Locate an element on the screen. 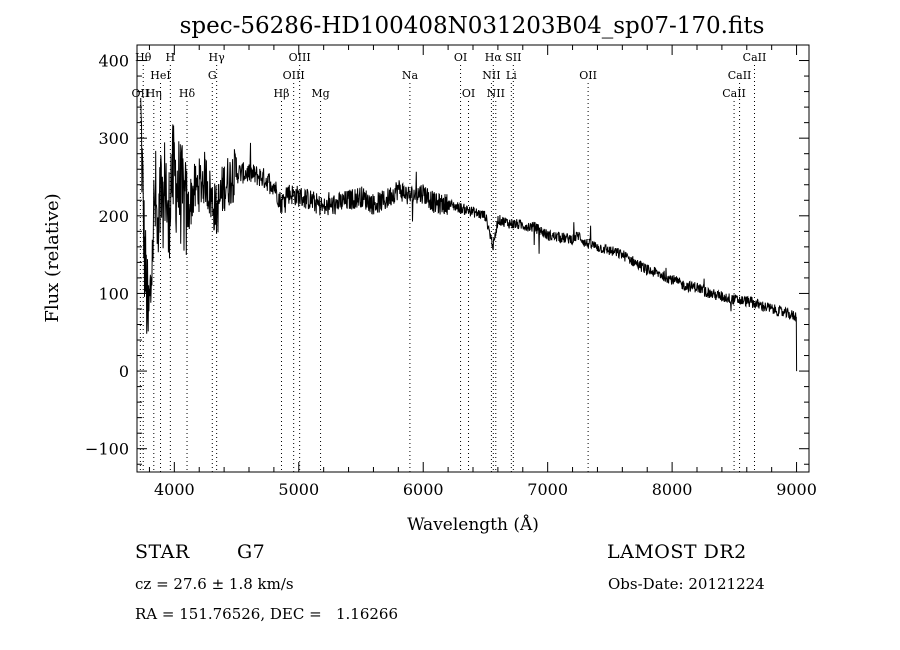 The width and height of the screenshot is (900, 650). y-tick-label: 100 is located at coordinates (113, 293).